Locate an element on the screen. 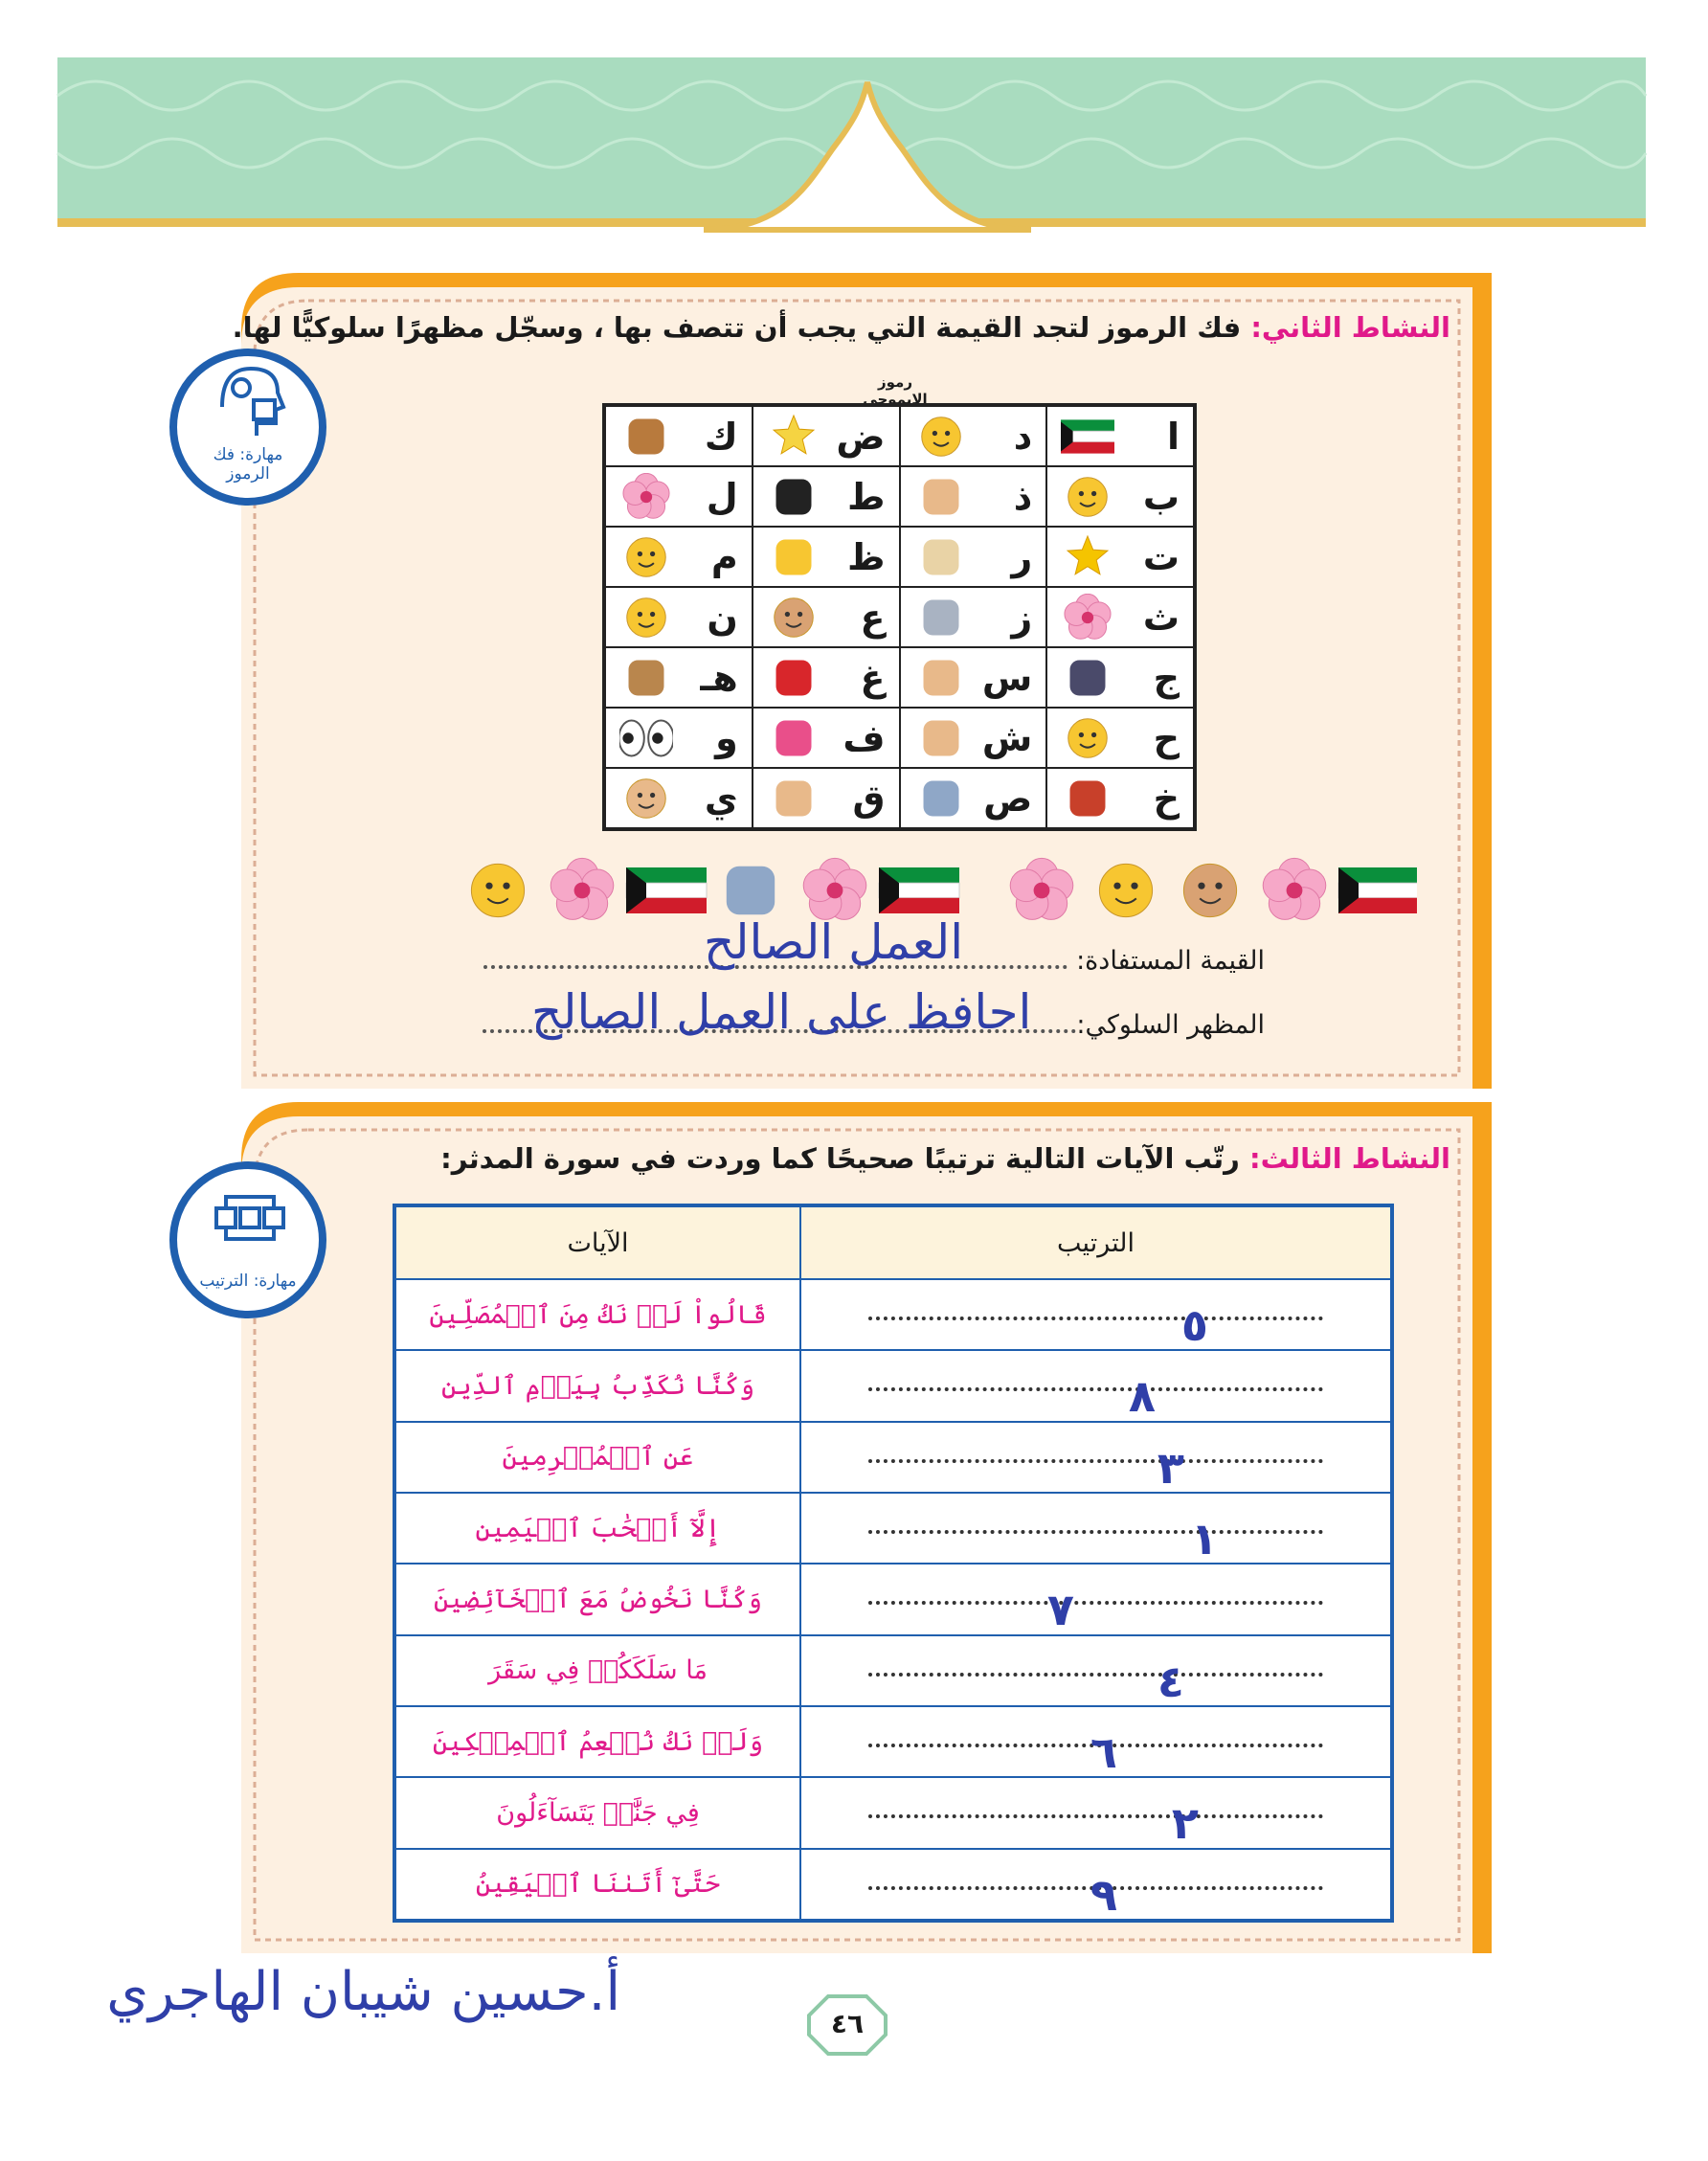  letter: ض is located at coordinates (861, 436).